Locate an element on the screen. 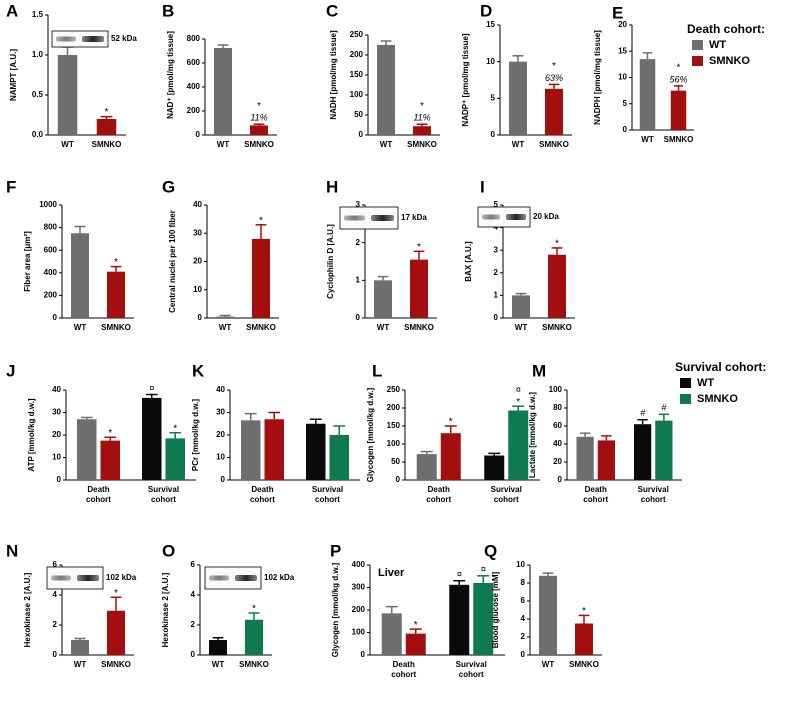 The height and width of the screenshot is (701, 787). y-tick-label: 250 is located at coordinates (357, 34).